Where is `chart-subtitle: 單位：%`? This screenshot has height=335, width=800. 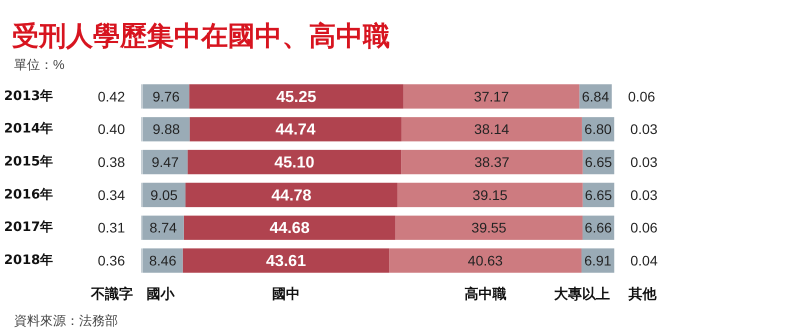
chart-subtitle: 單位：% is located at coordinates (39, 65).